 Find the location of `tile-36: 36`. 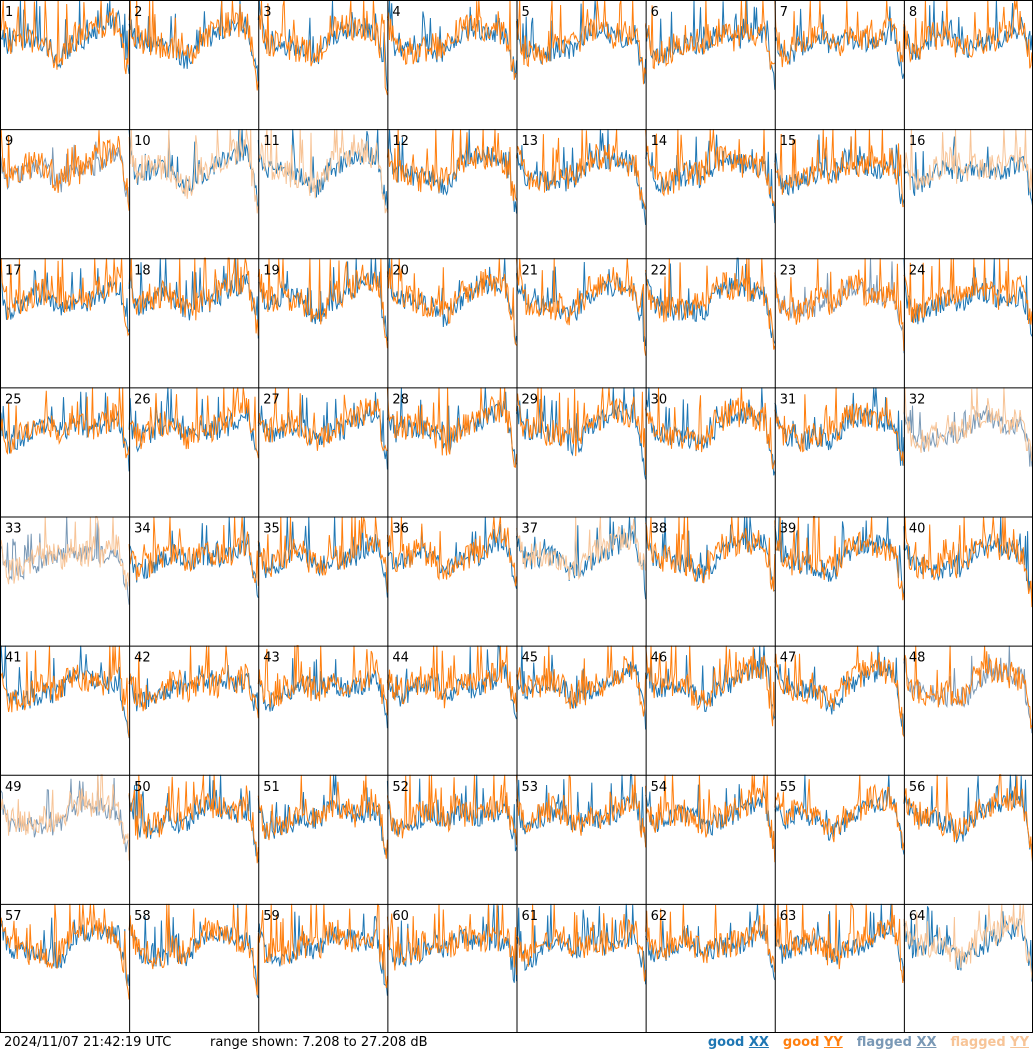

tile-36: 36 is located at coordinates (451, 552).